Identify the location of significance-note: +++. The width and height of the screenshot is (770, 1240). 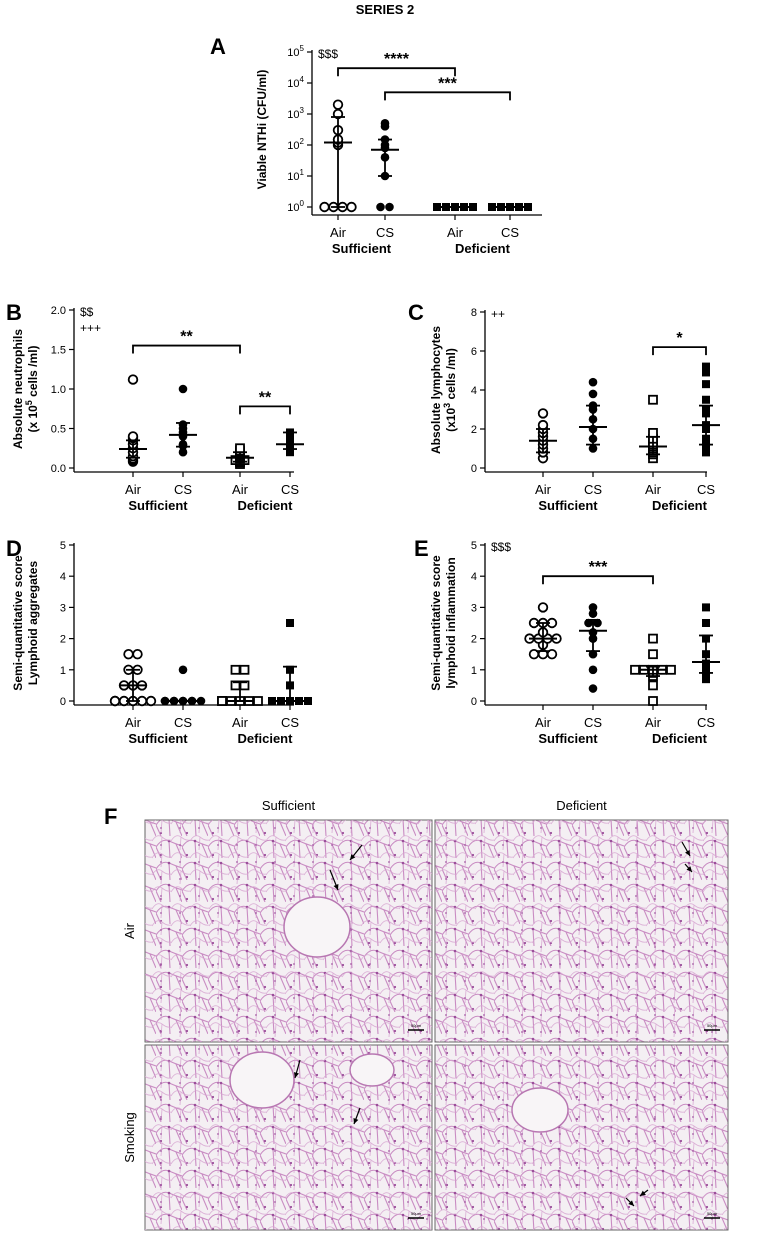
(90, 328).